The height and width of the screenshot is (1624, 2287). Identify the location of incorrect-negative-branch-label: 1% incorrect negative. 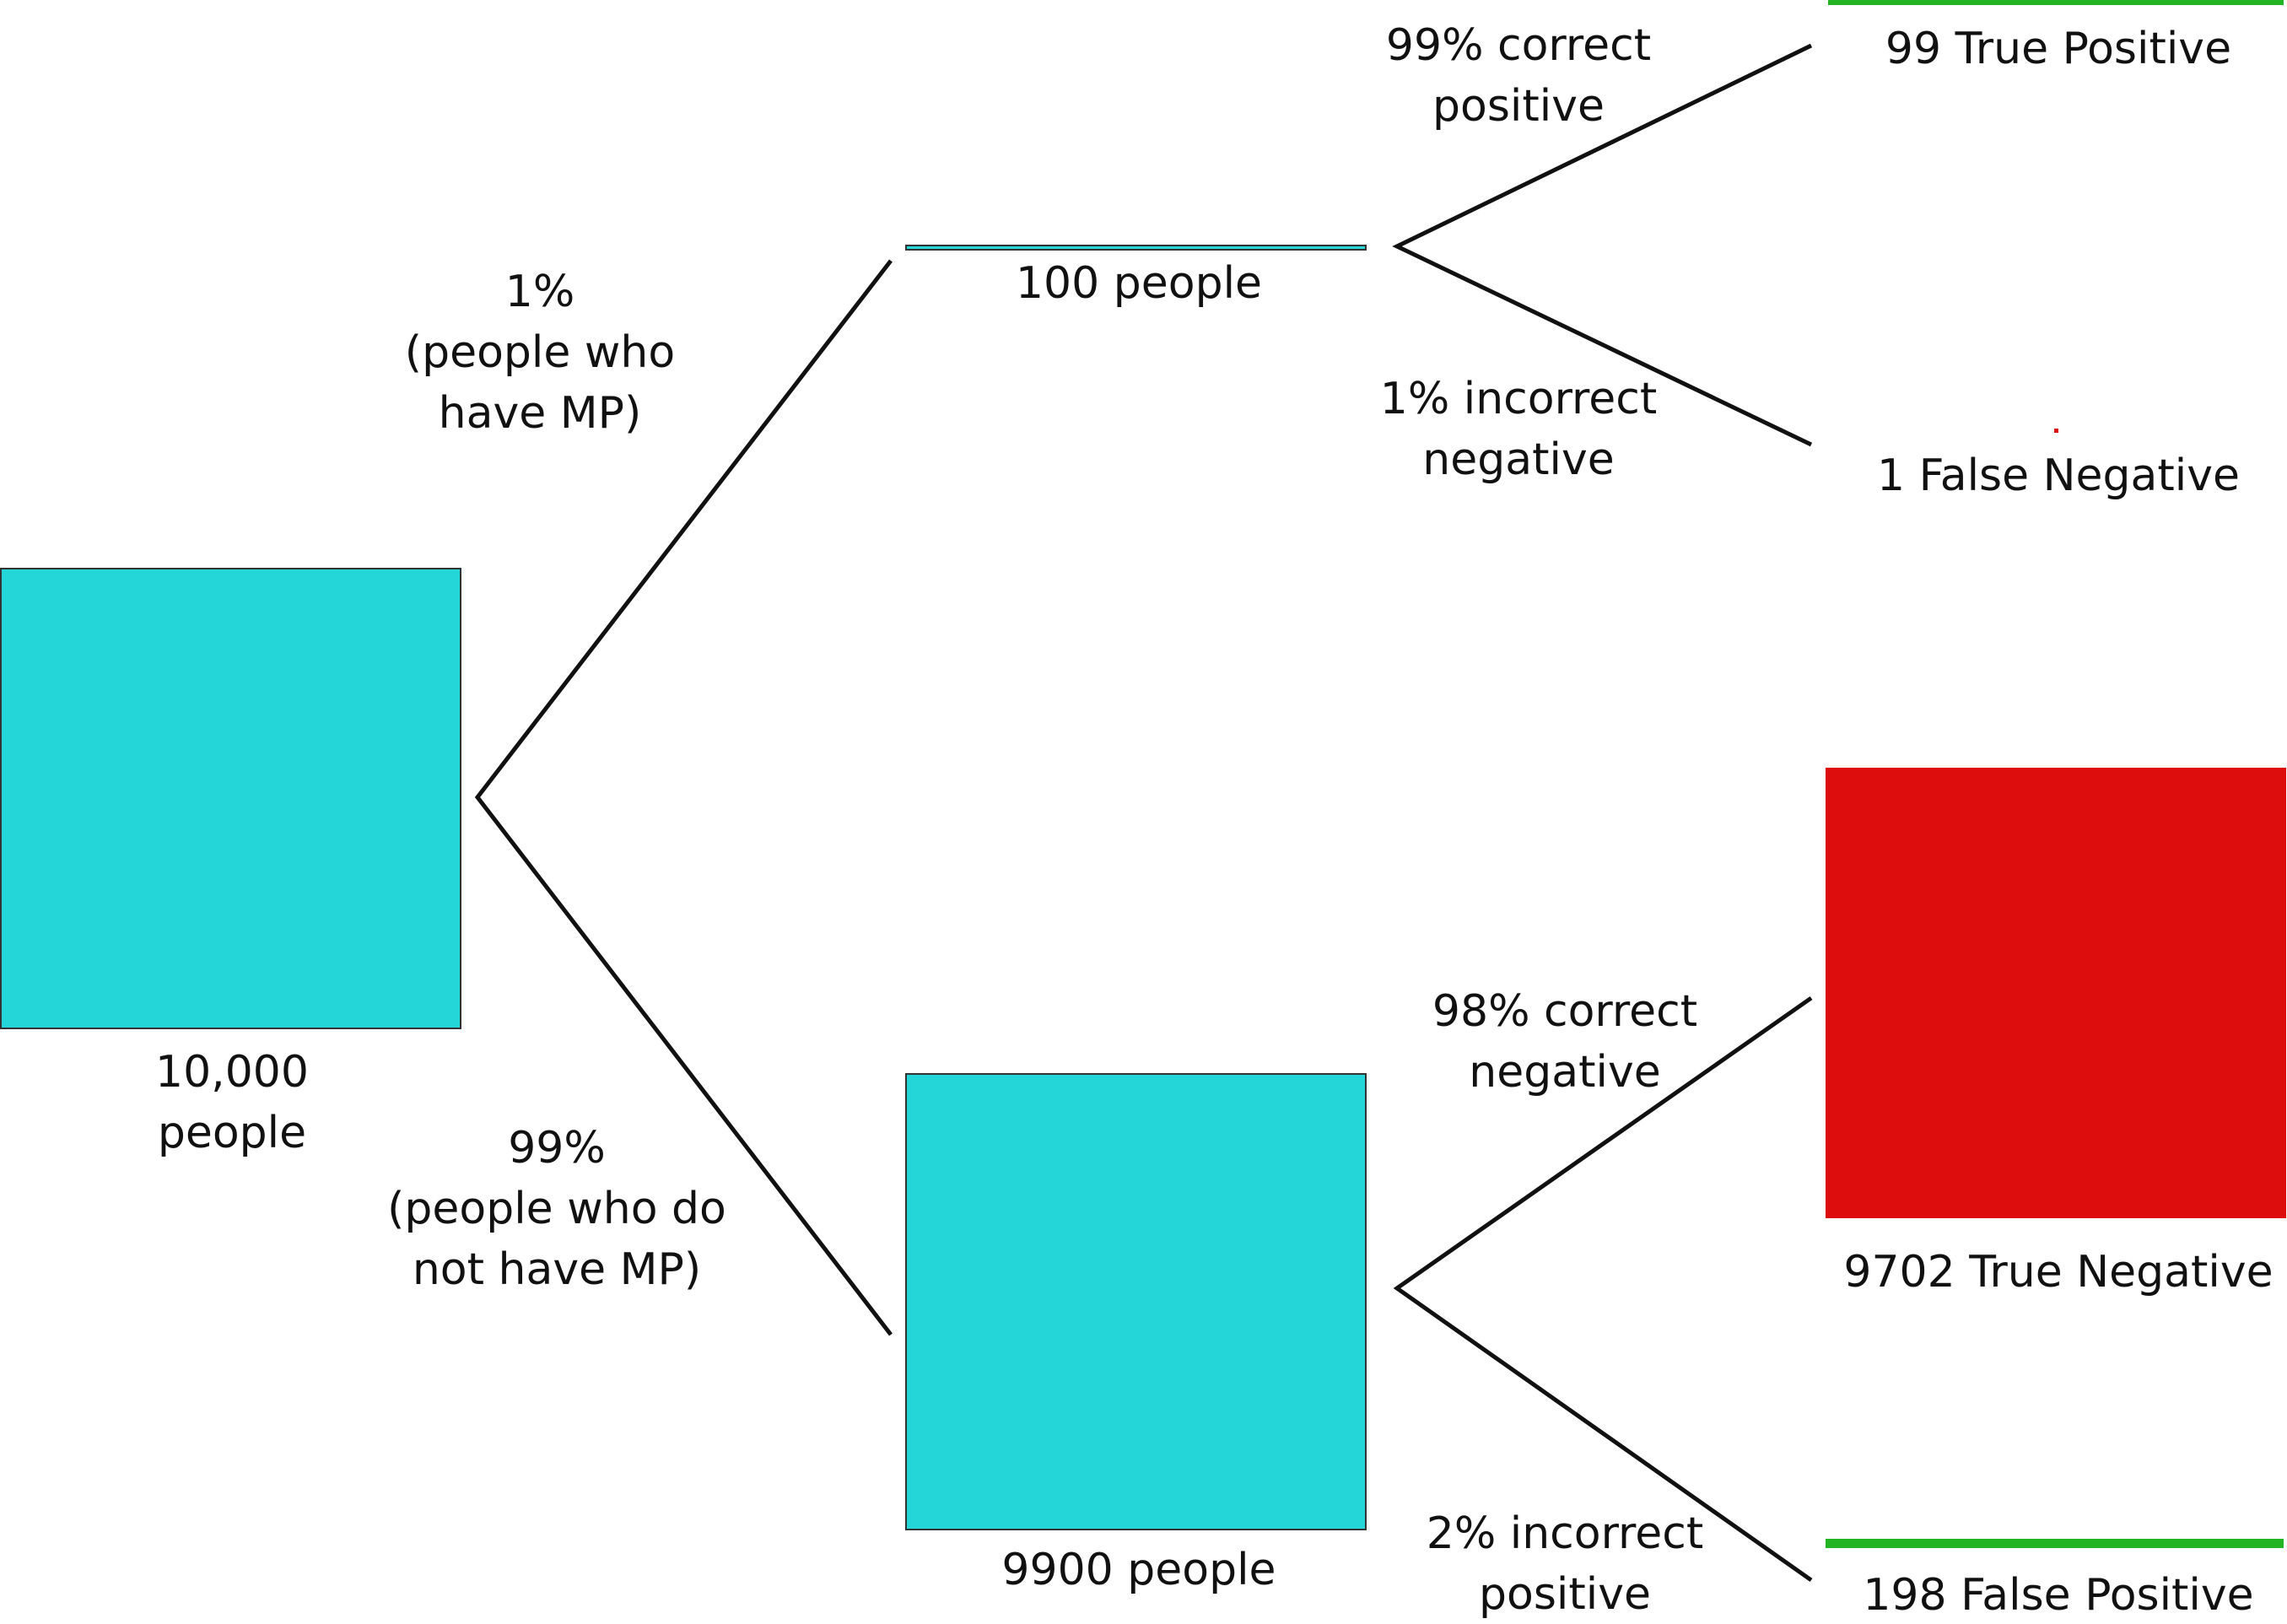
(1518, 429).